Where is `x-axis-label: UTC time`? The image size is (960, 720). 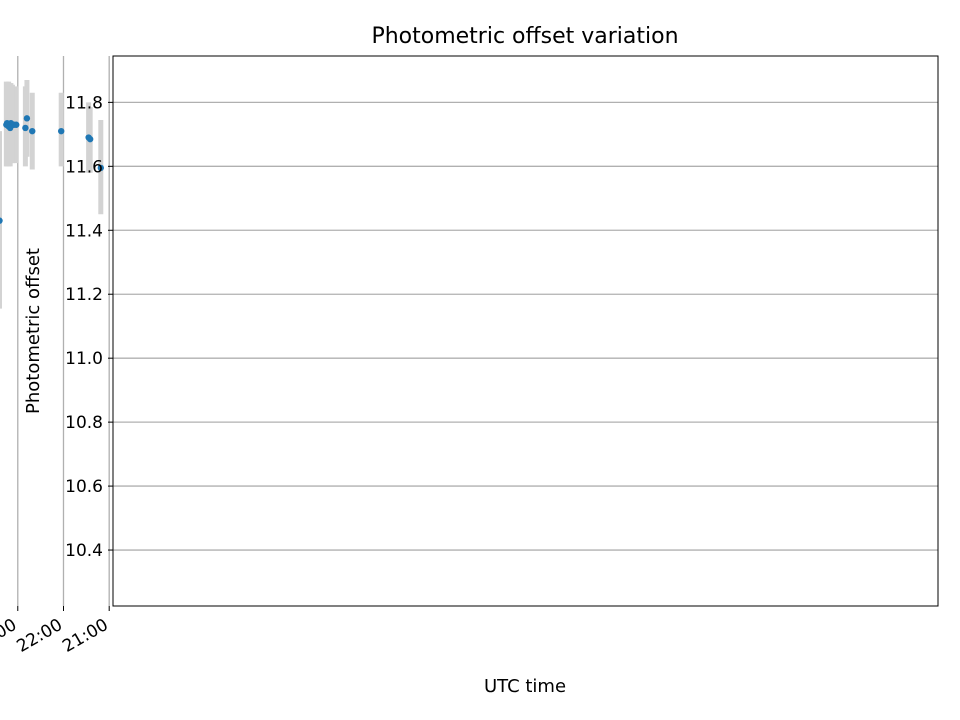
x-axis-label: UTC time is located at coordinates (525, 686).